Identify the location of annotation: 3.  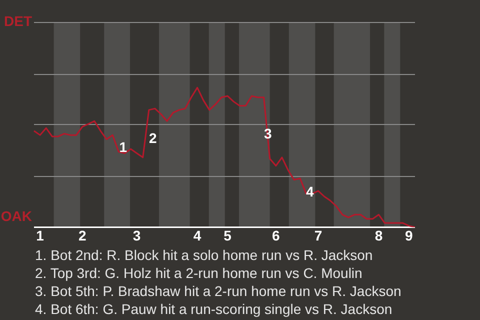
(268, 133).